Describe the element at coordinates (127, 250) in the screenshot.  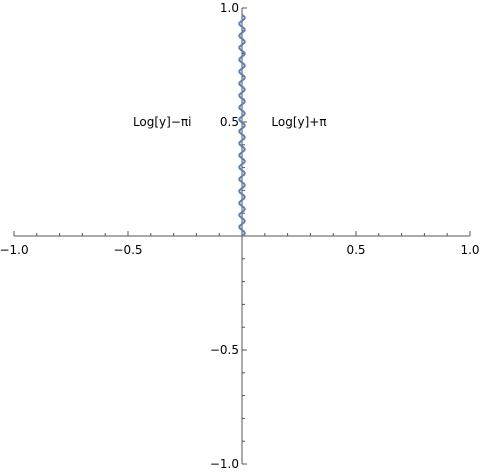
I see `x-tick-label: −0.5` at that location.